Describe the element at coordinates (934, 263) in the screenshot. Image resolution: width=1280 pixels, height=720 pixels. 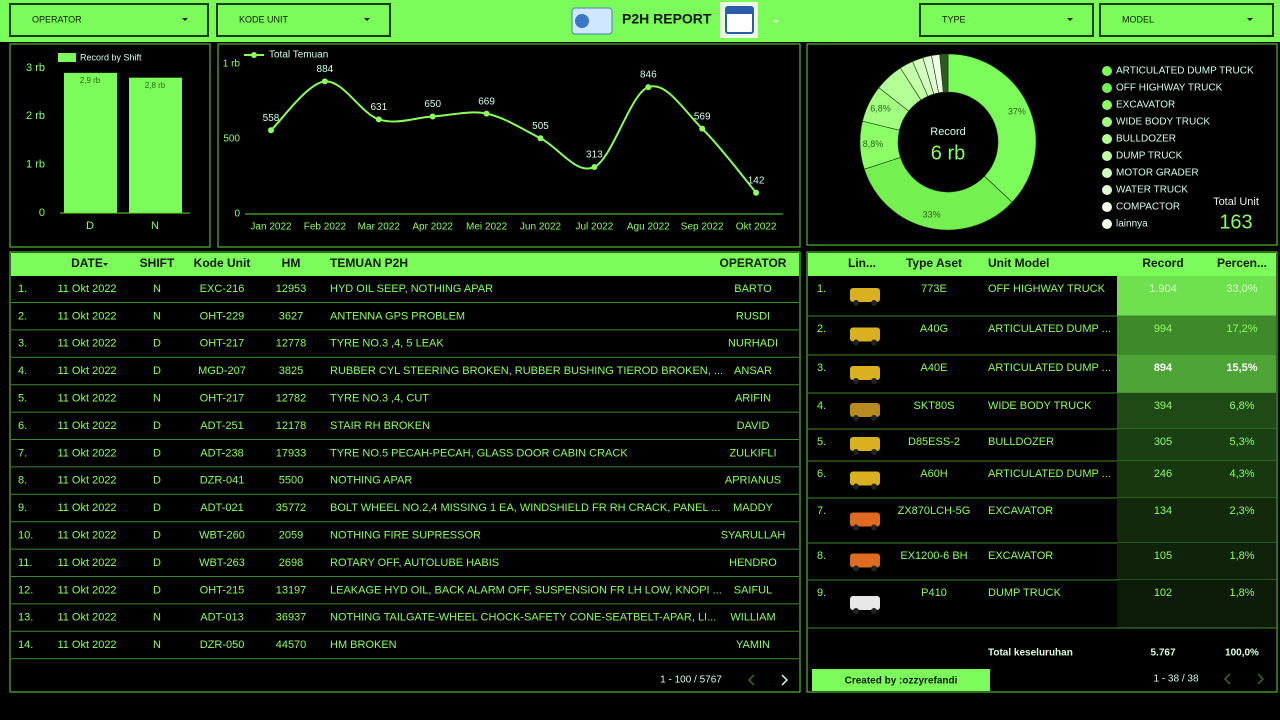
I see `column-header: Type Aset` at that location.